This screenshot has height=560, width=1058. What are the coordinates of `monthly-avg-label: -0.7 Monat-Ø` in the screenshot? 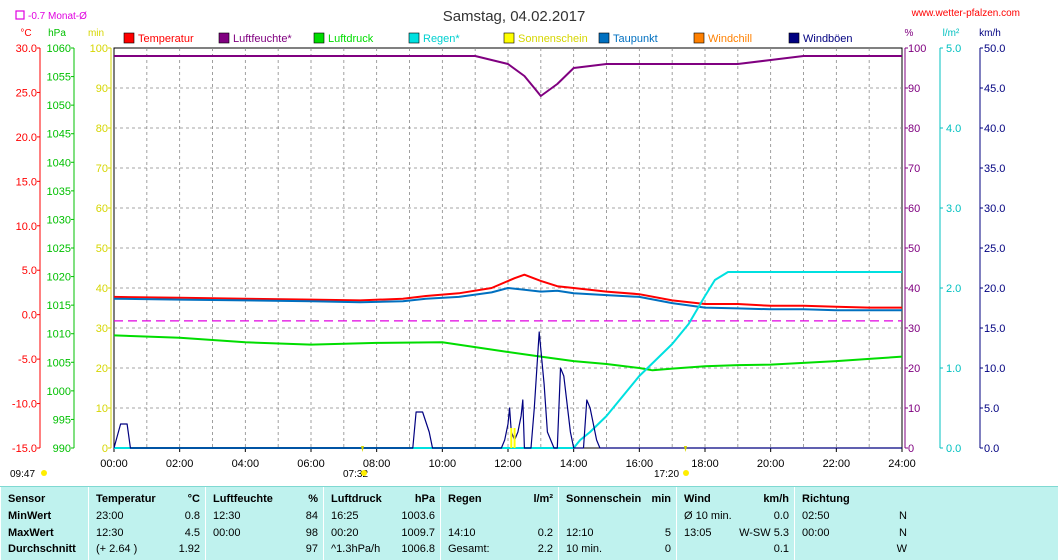 It's located at (57, 16).